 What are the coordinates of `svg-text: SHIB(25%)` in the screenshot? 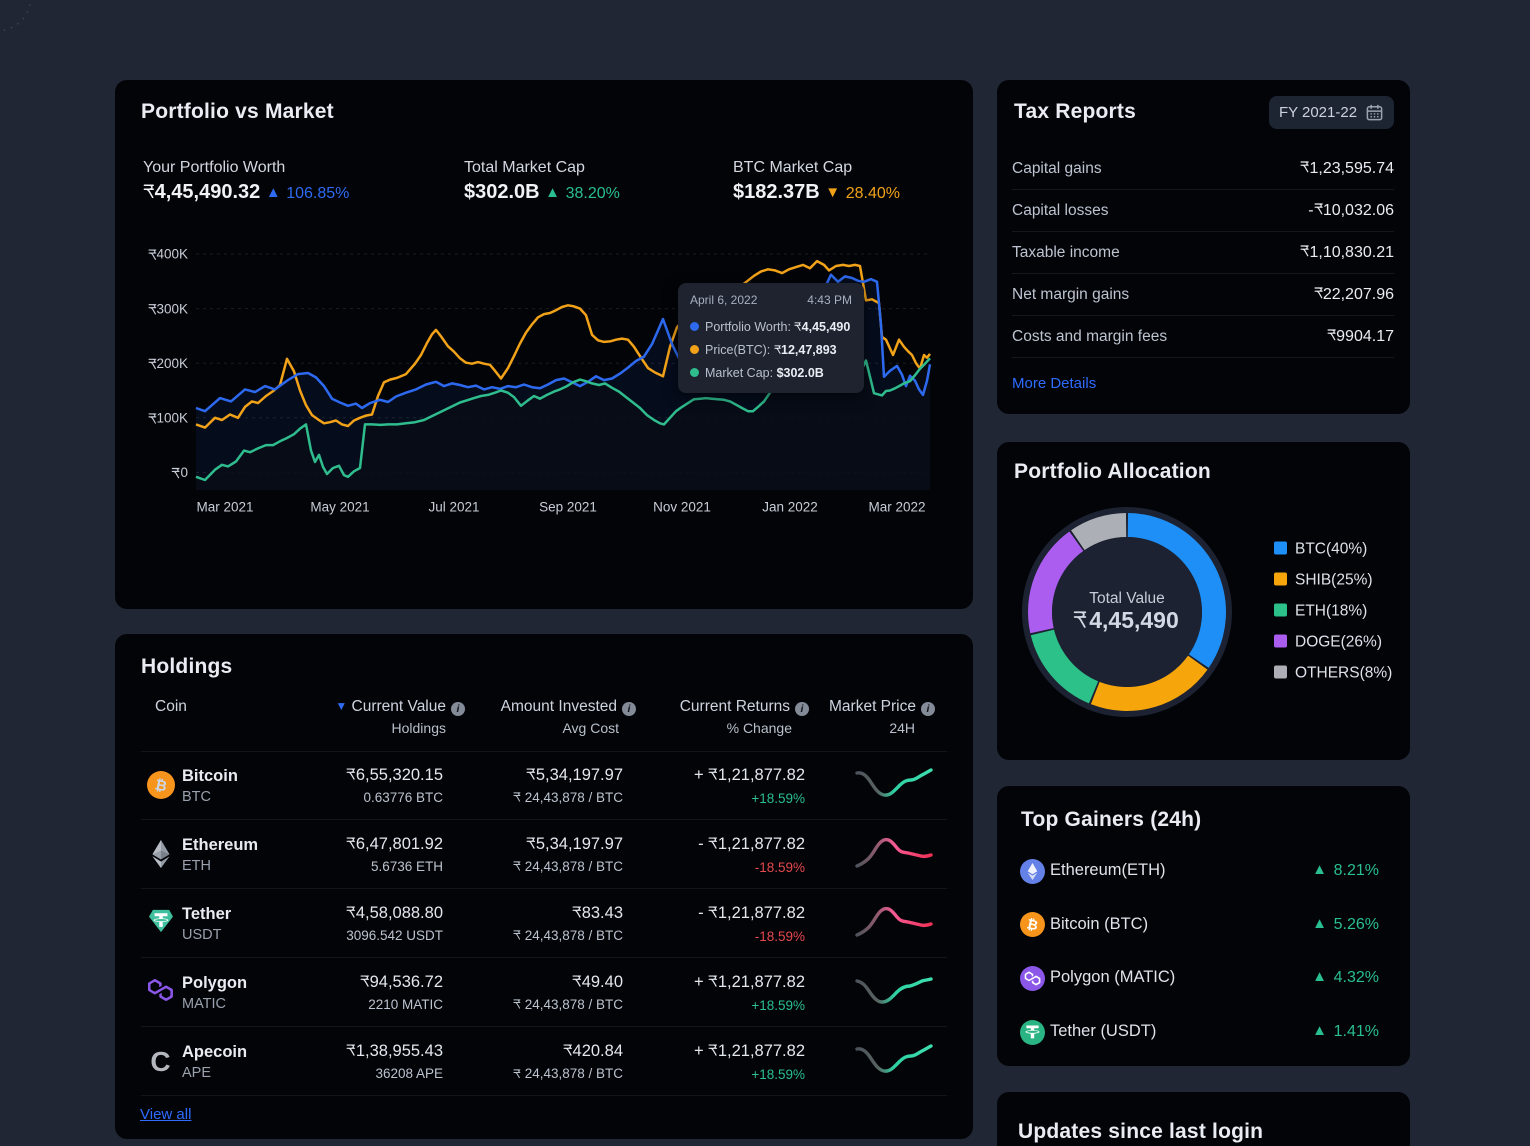 It's located at (1334, 580).